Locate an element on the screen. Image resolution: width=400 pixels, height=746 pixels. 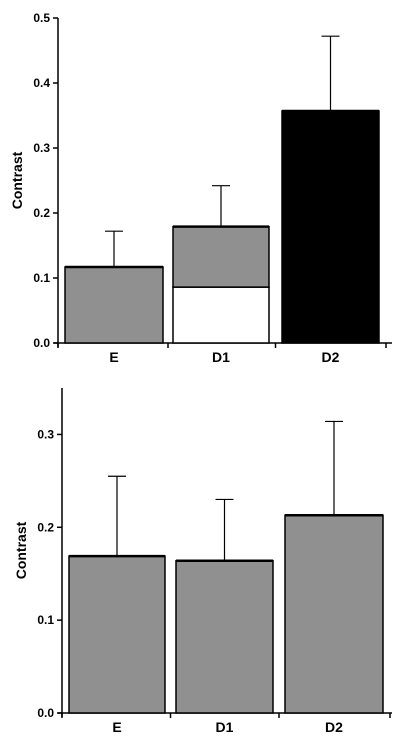
y-tick-label: 0.5 is located at coordinates (41, 18).